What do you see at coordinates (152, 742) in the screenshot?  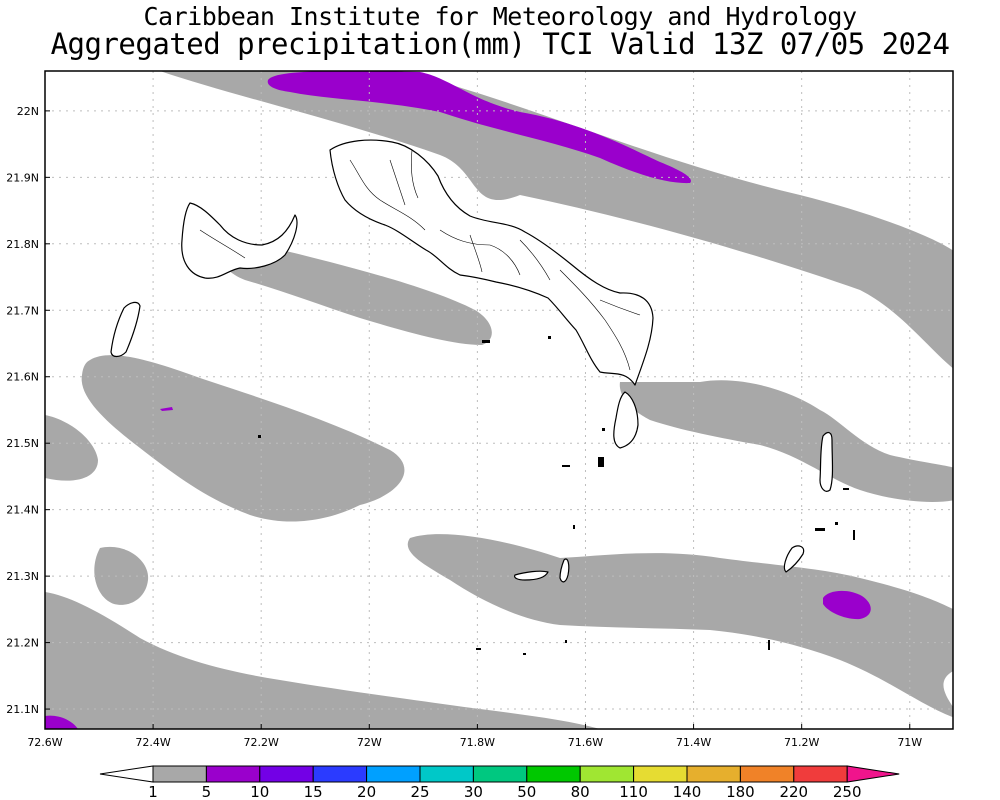 I see `x-tick-label: 72.4W` at bounding box center [152, 742].